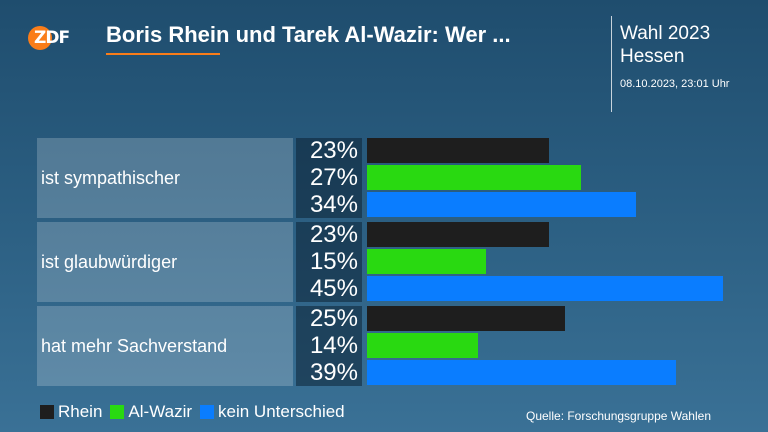  What do you see at coordinates (40, 38) in the screenshot?
I see `zdf-logo-circle` at bounding box center [40, 38].